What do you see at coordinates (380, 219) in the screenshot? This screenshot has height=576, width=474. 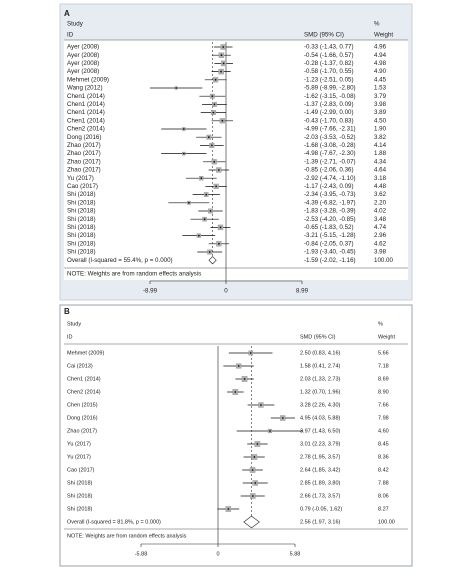 I see `weight-label: 3.48` at bounding box center [380, 219].